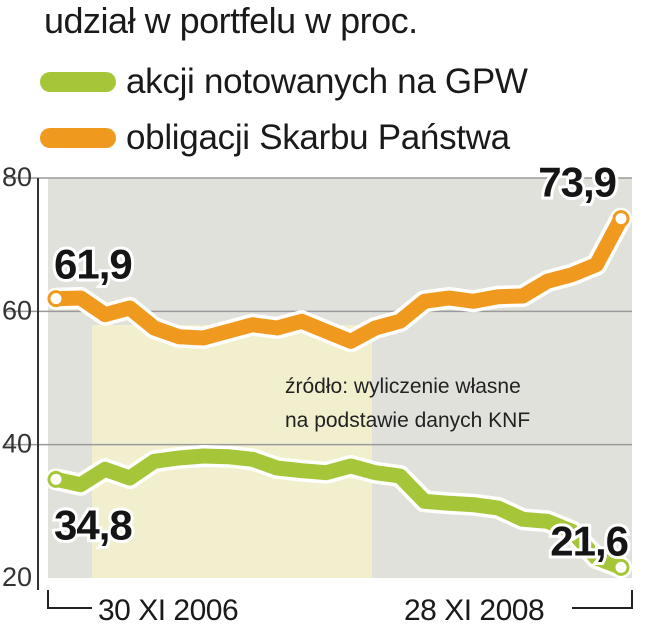 The width and height of the screenshot is (662, 640). I want to click on source-line-2: na podstawie danych KNF, so click(407, 420).